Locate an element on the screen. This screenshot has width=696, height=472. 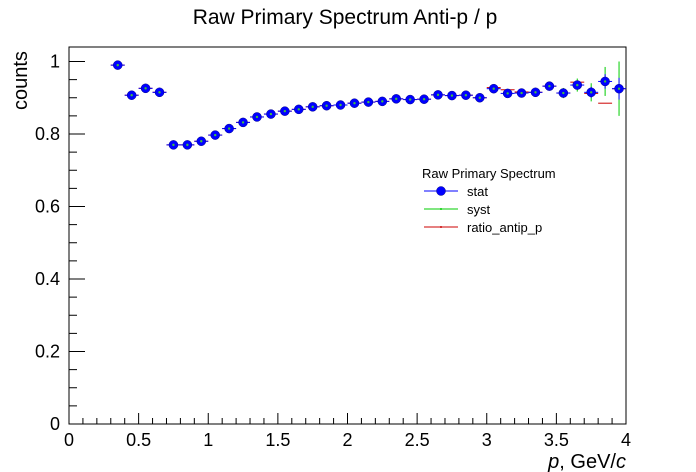
x-axis-label-variable: p is located at coordinates (553, 461).